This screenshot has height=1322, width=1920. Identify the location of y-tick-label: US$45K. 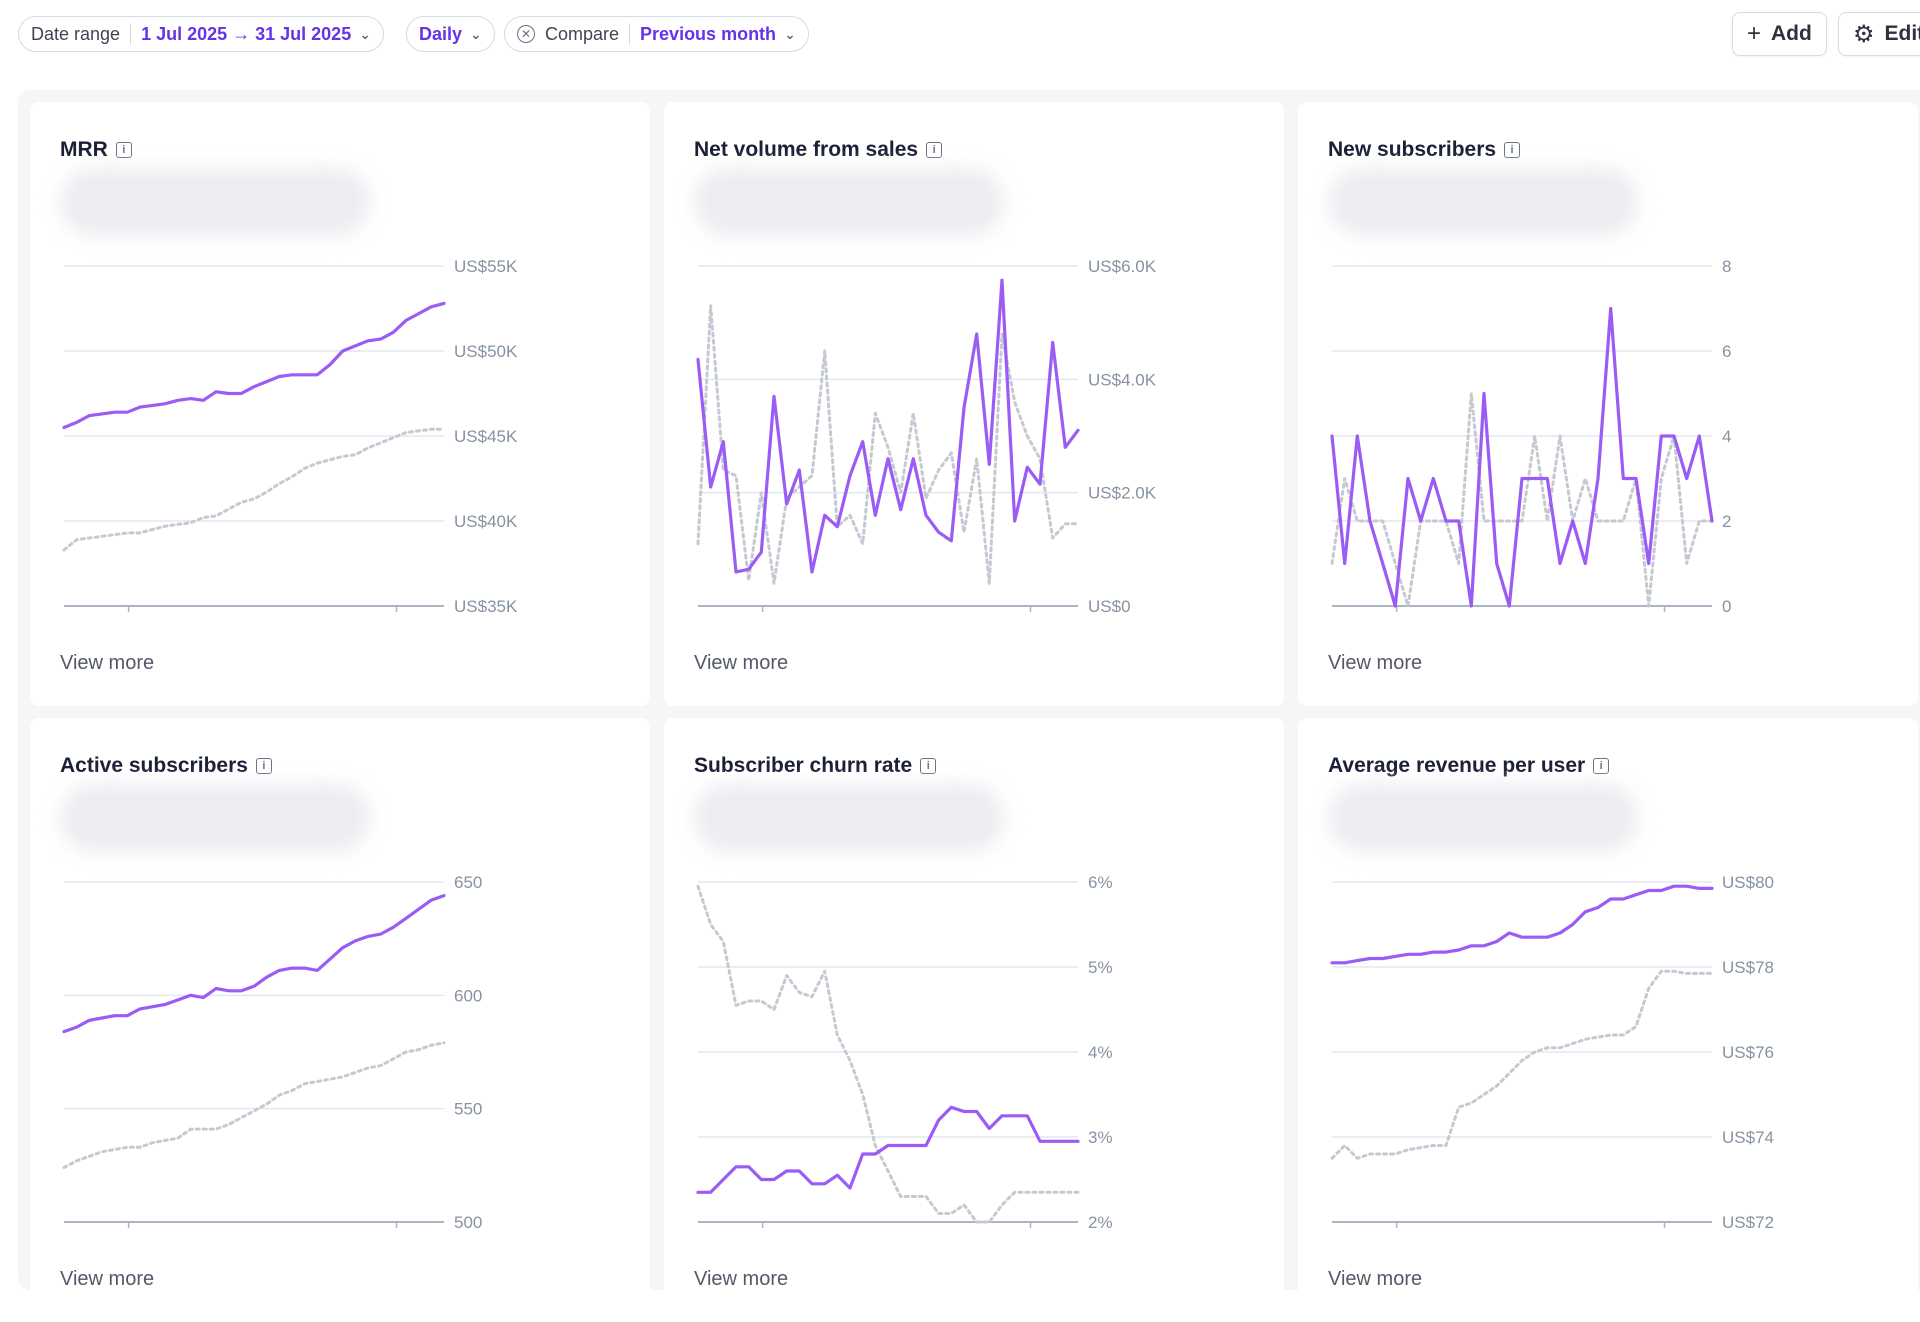
(486, 436).